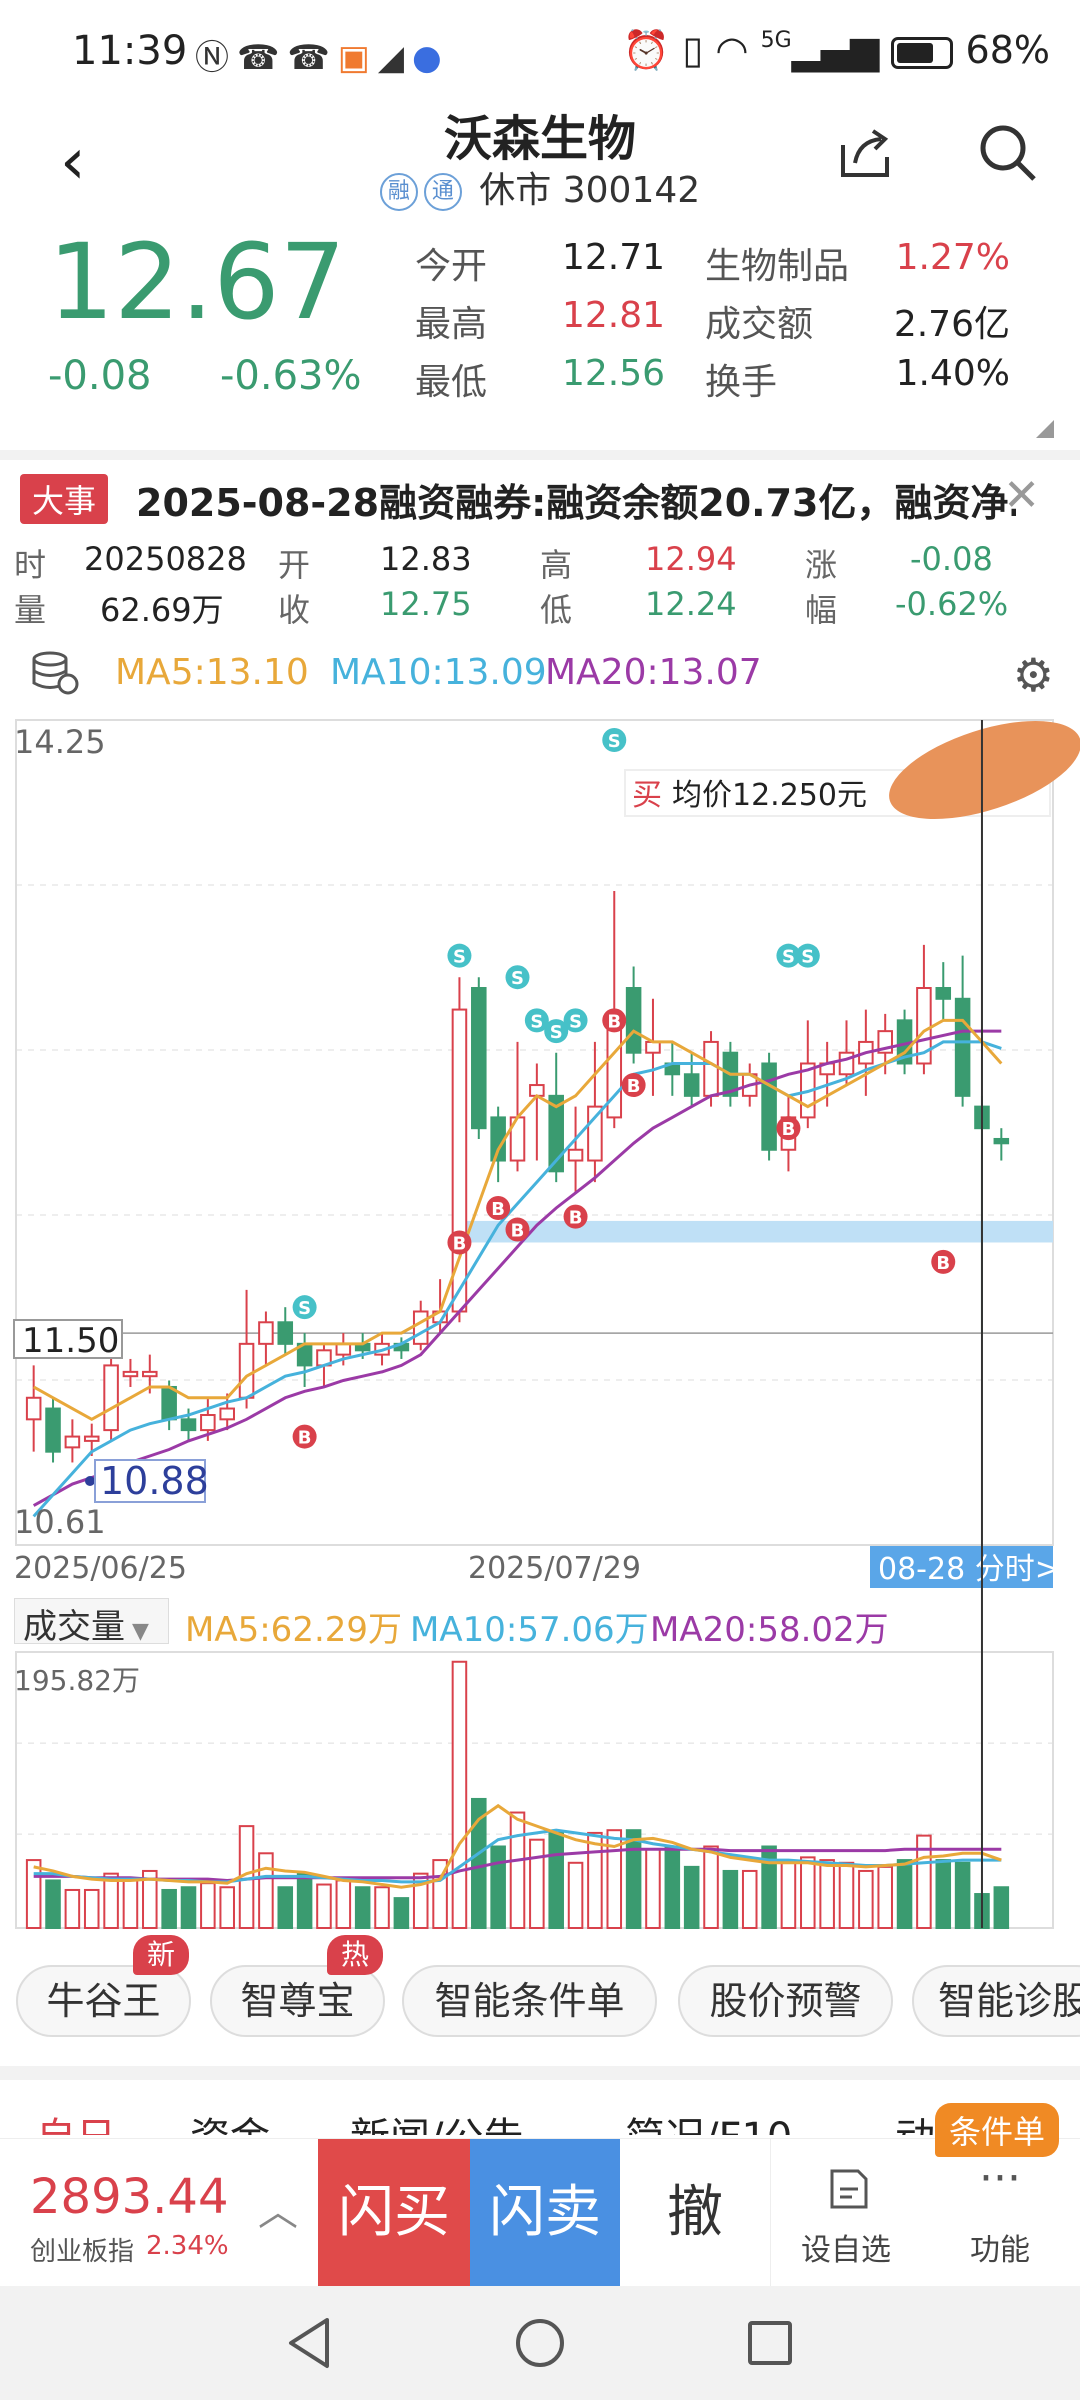 This screenshot has width=1080, height=2400. What do you see at coordinates (1000, 2213) in the screenshot?
I see `function-button: ··· 功能` at bounding box center [1000, 2213].